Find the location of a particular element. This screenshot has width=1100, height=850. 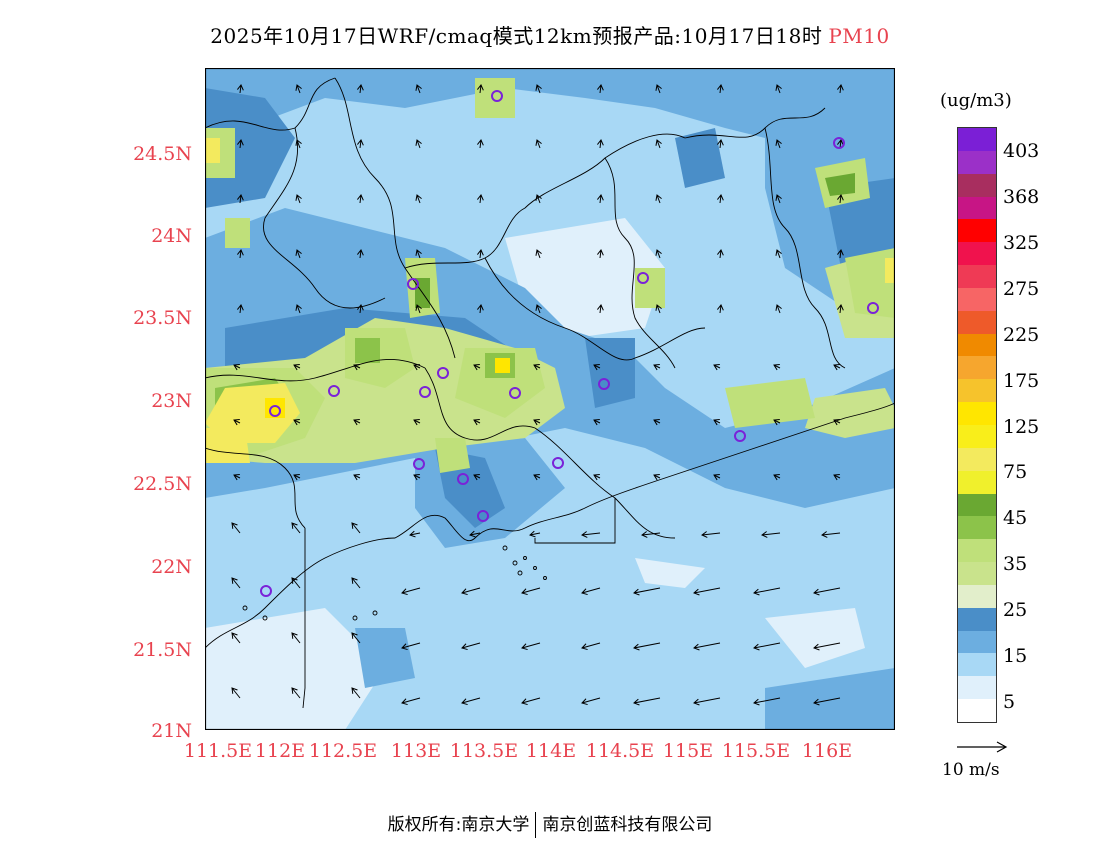

color-scale-bar is located at coordinates (977, 425).